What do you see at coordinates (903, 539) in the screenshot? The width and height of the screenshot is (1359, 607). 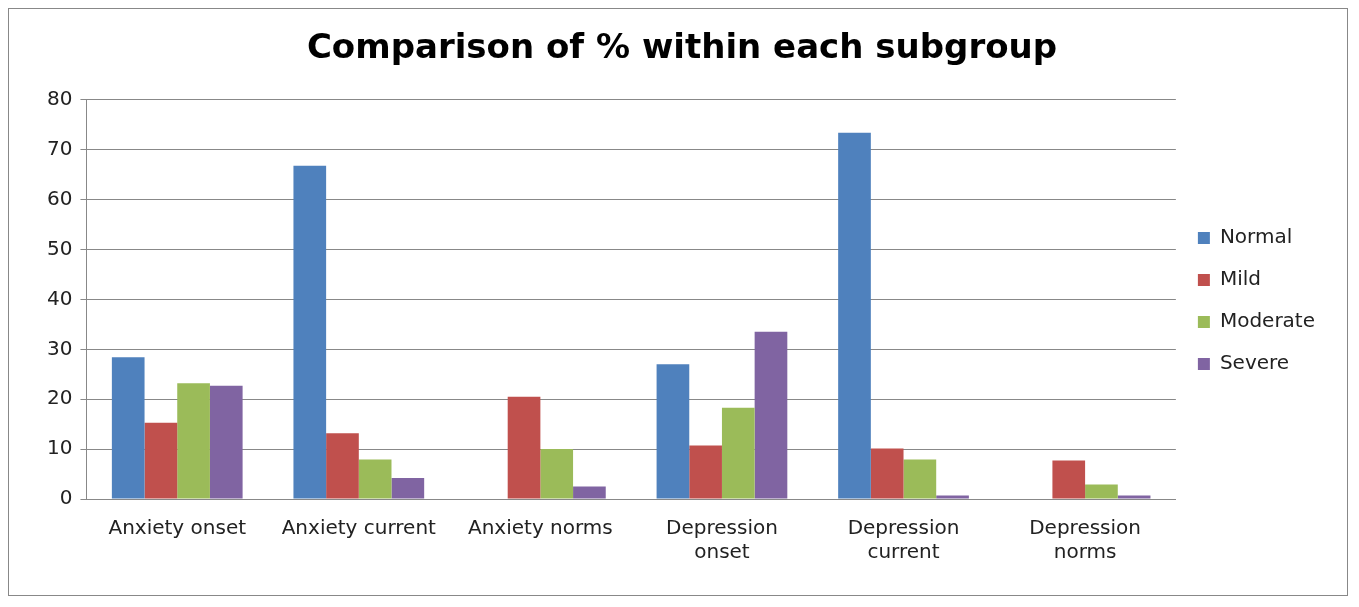 I see `x-tick-label: Depression current` at bounding box center [903, 539].